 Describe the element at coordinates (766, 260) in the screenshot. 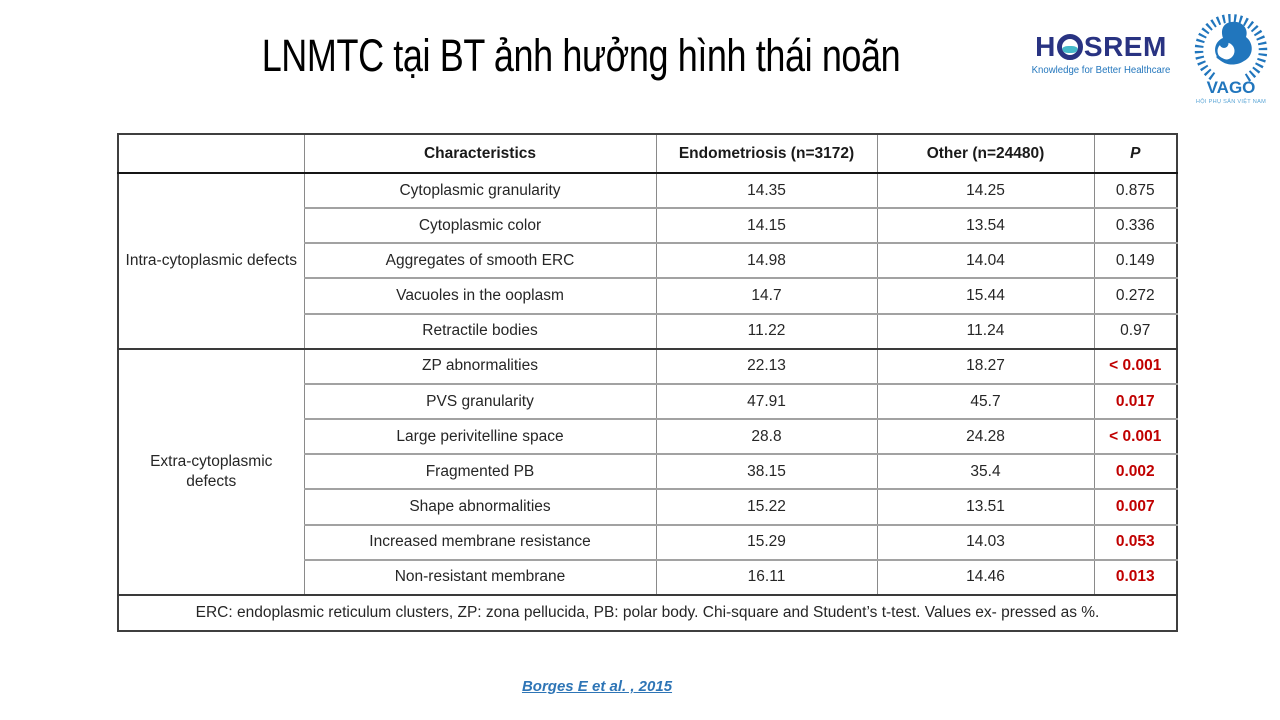

I see `cell-endometriosis: 14.98` at that location.